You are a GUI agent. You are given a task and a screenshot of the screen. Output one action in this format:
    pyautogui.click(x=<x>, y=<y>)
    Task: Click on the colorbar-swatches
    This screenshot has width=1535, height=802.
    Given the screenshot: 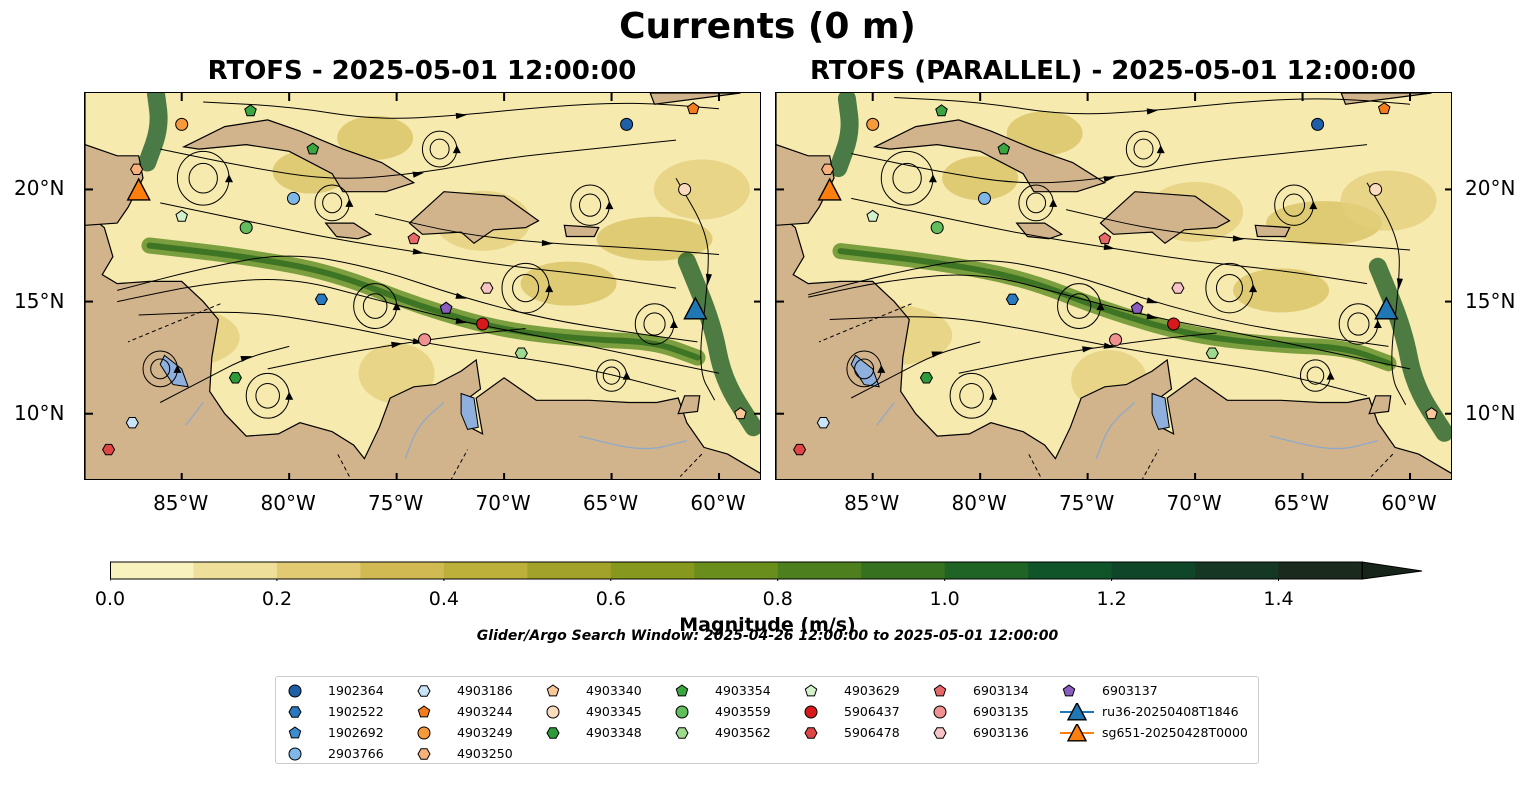 What is the action you would take?
    pyautogui.click(x=766, y=571)
    